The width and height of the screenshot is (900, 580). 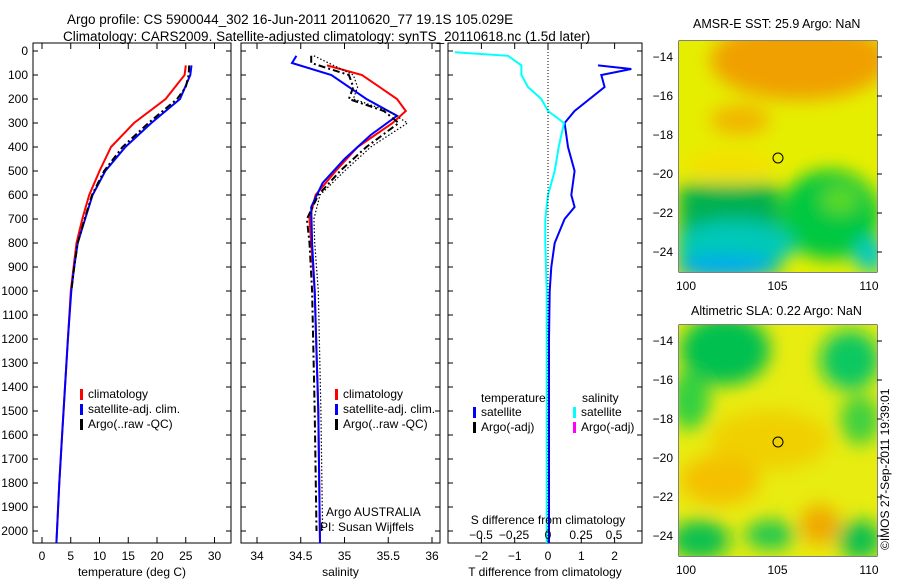 What do you see at coordinates (18, 267) in the screenshot?
I see `y-tick-label: 900` at bounding box center [18, 267].